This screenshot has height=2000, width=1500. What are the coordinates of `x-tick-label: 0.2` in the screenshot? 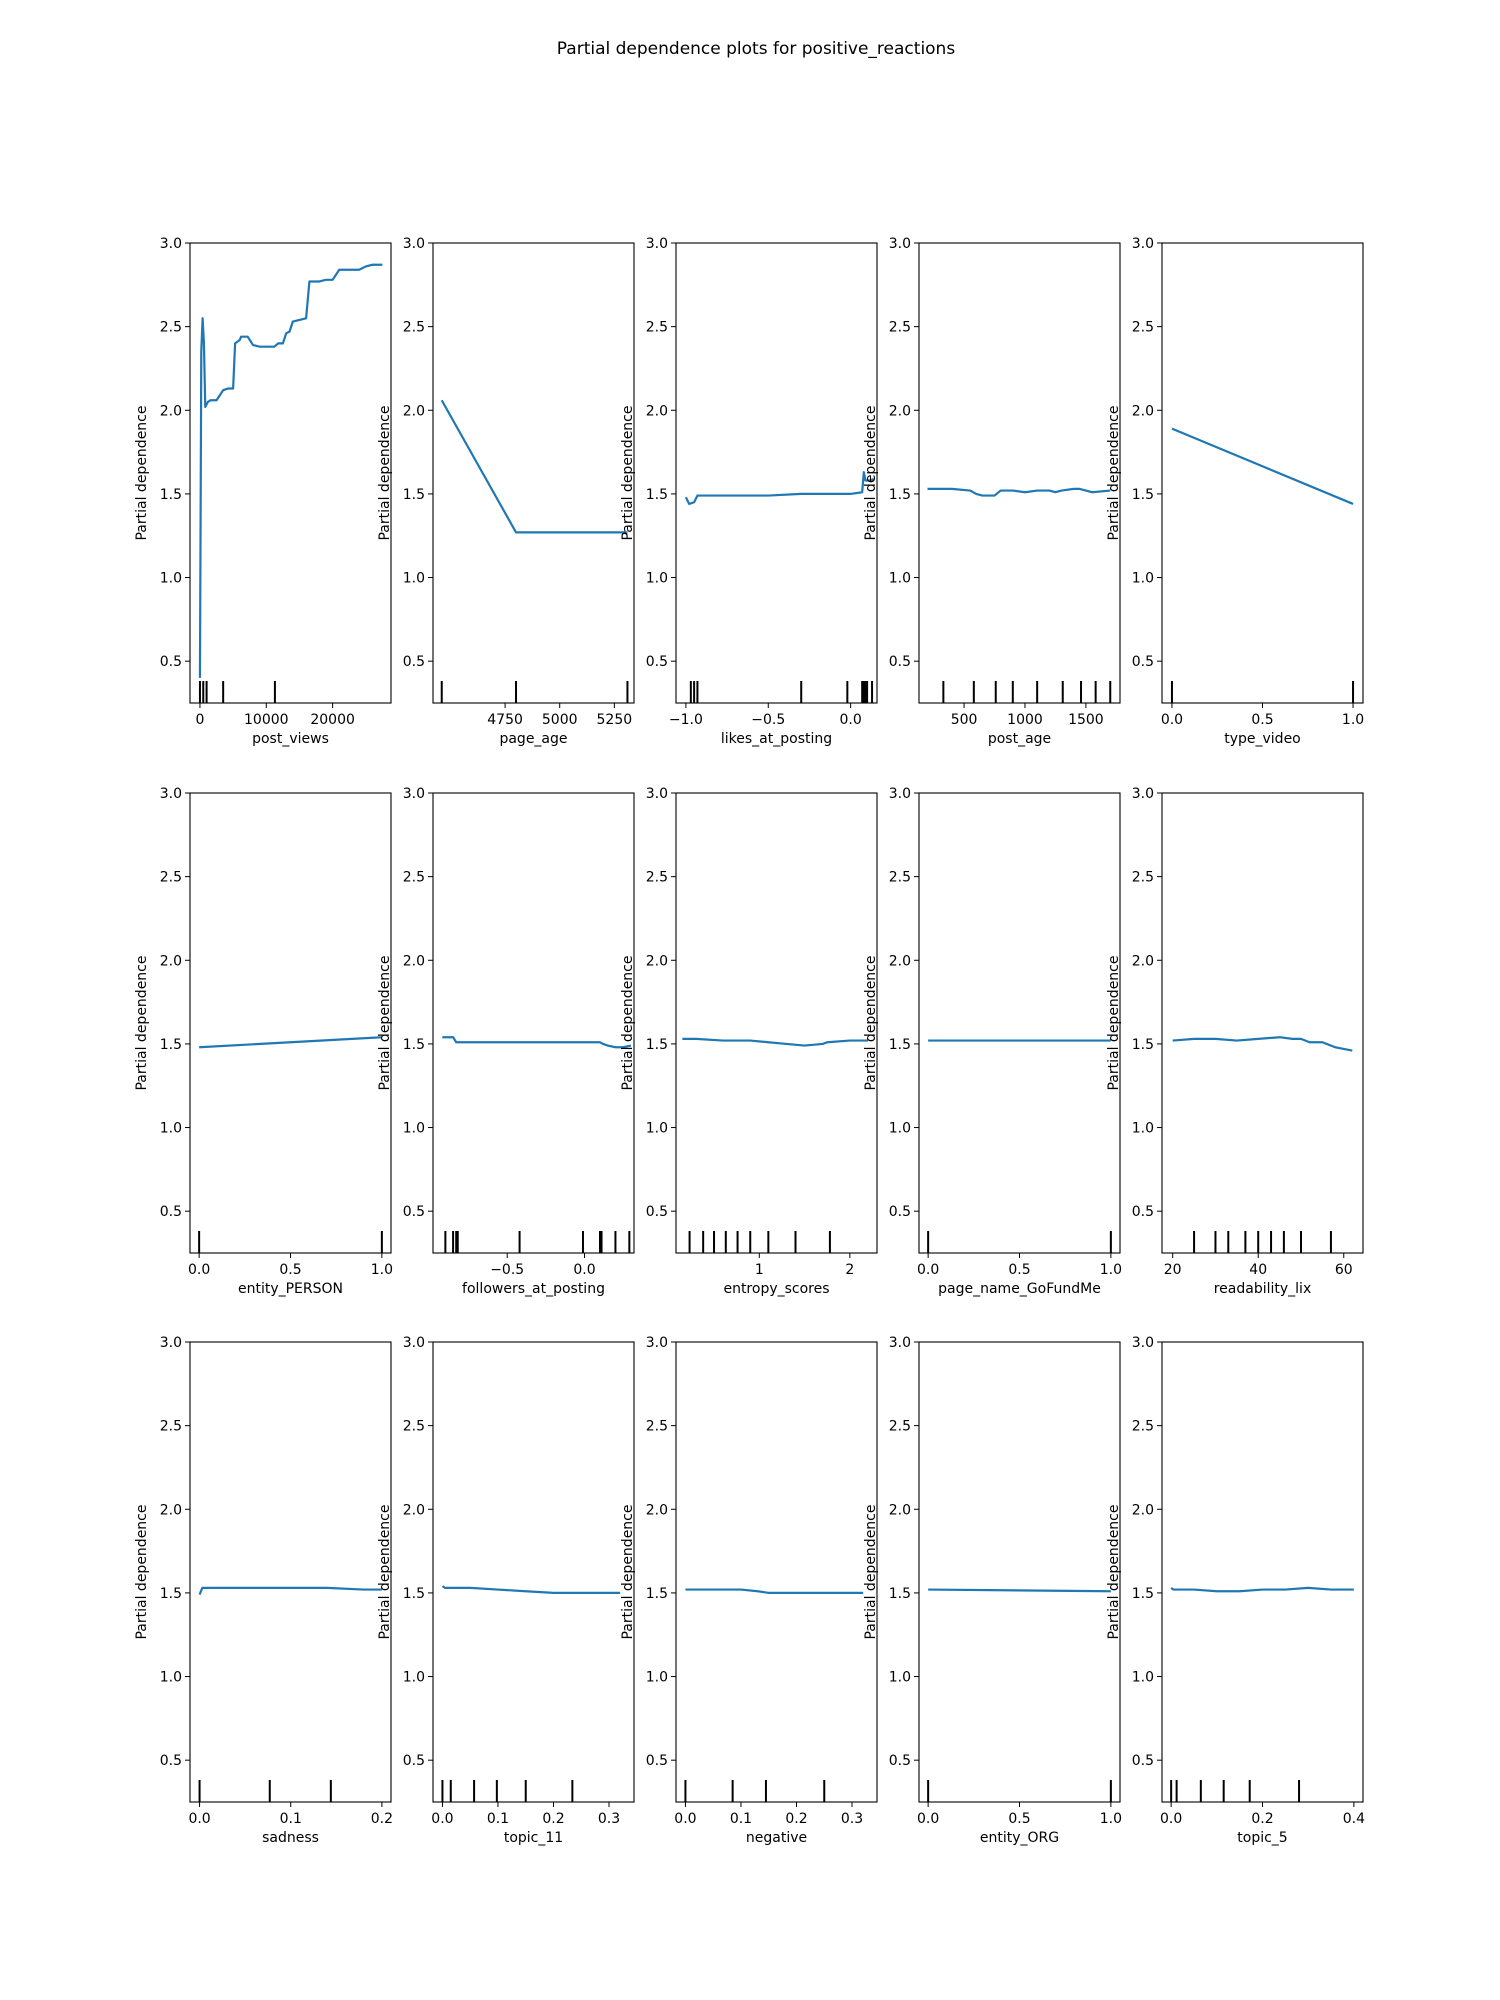 It's located at (1262, 1819).